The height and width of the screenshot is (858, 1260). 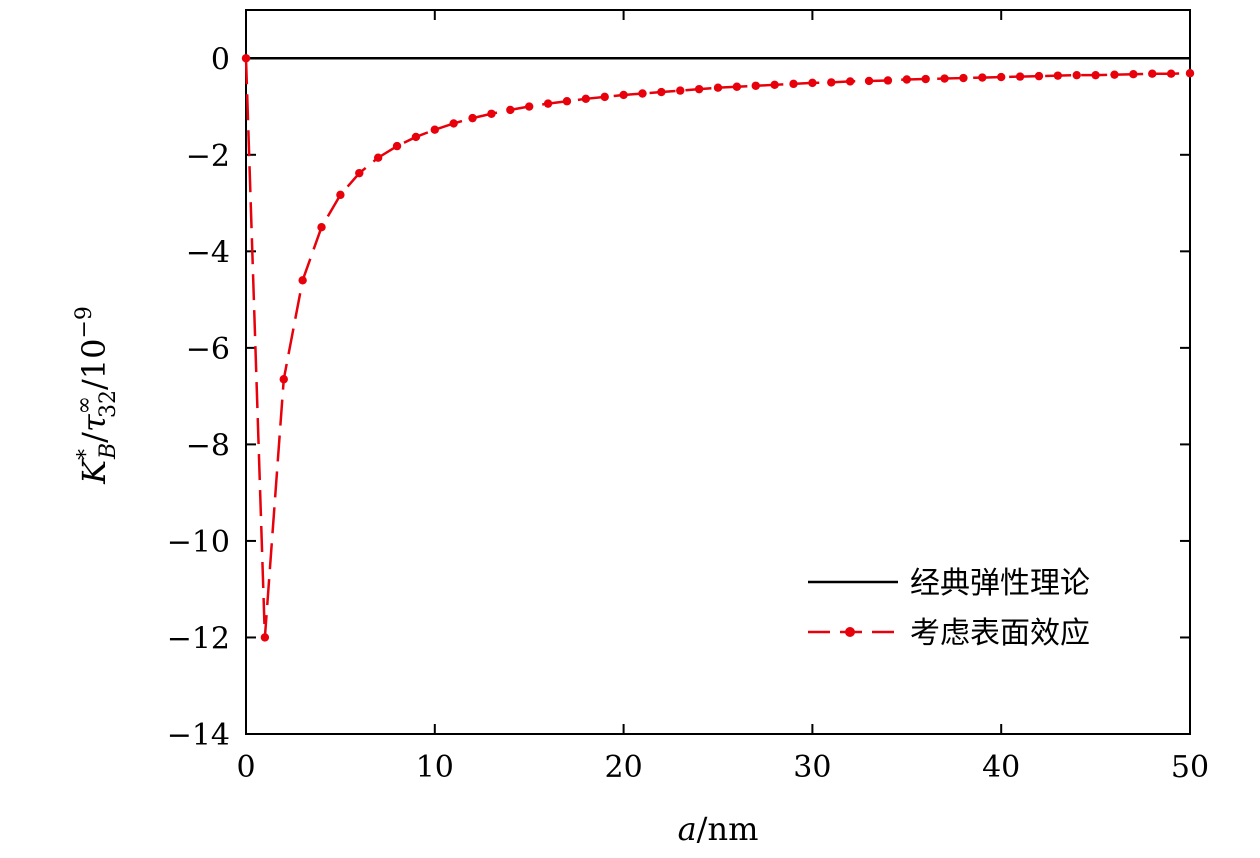 What do you see at coordinates (1000, 583) in the screenshot?
I see `legend-label-0: 经典弹性理论` at bounding box center [1000, 583].